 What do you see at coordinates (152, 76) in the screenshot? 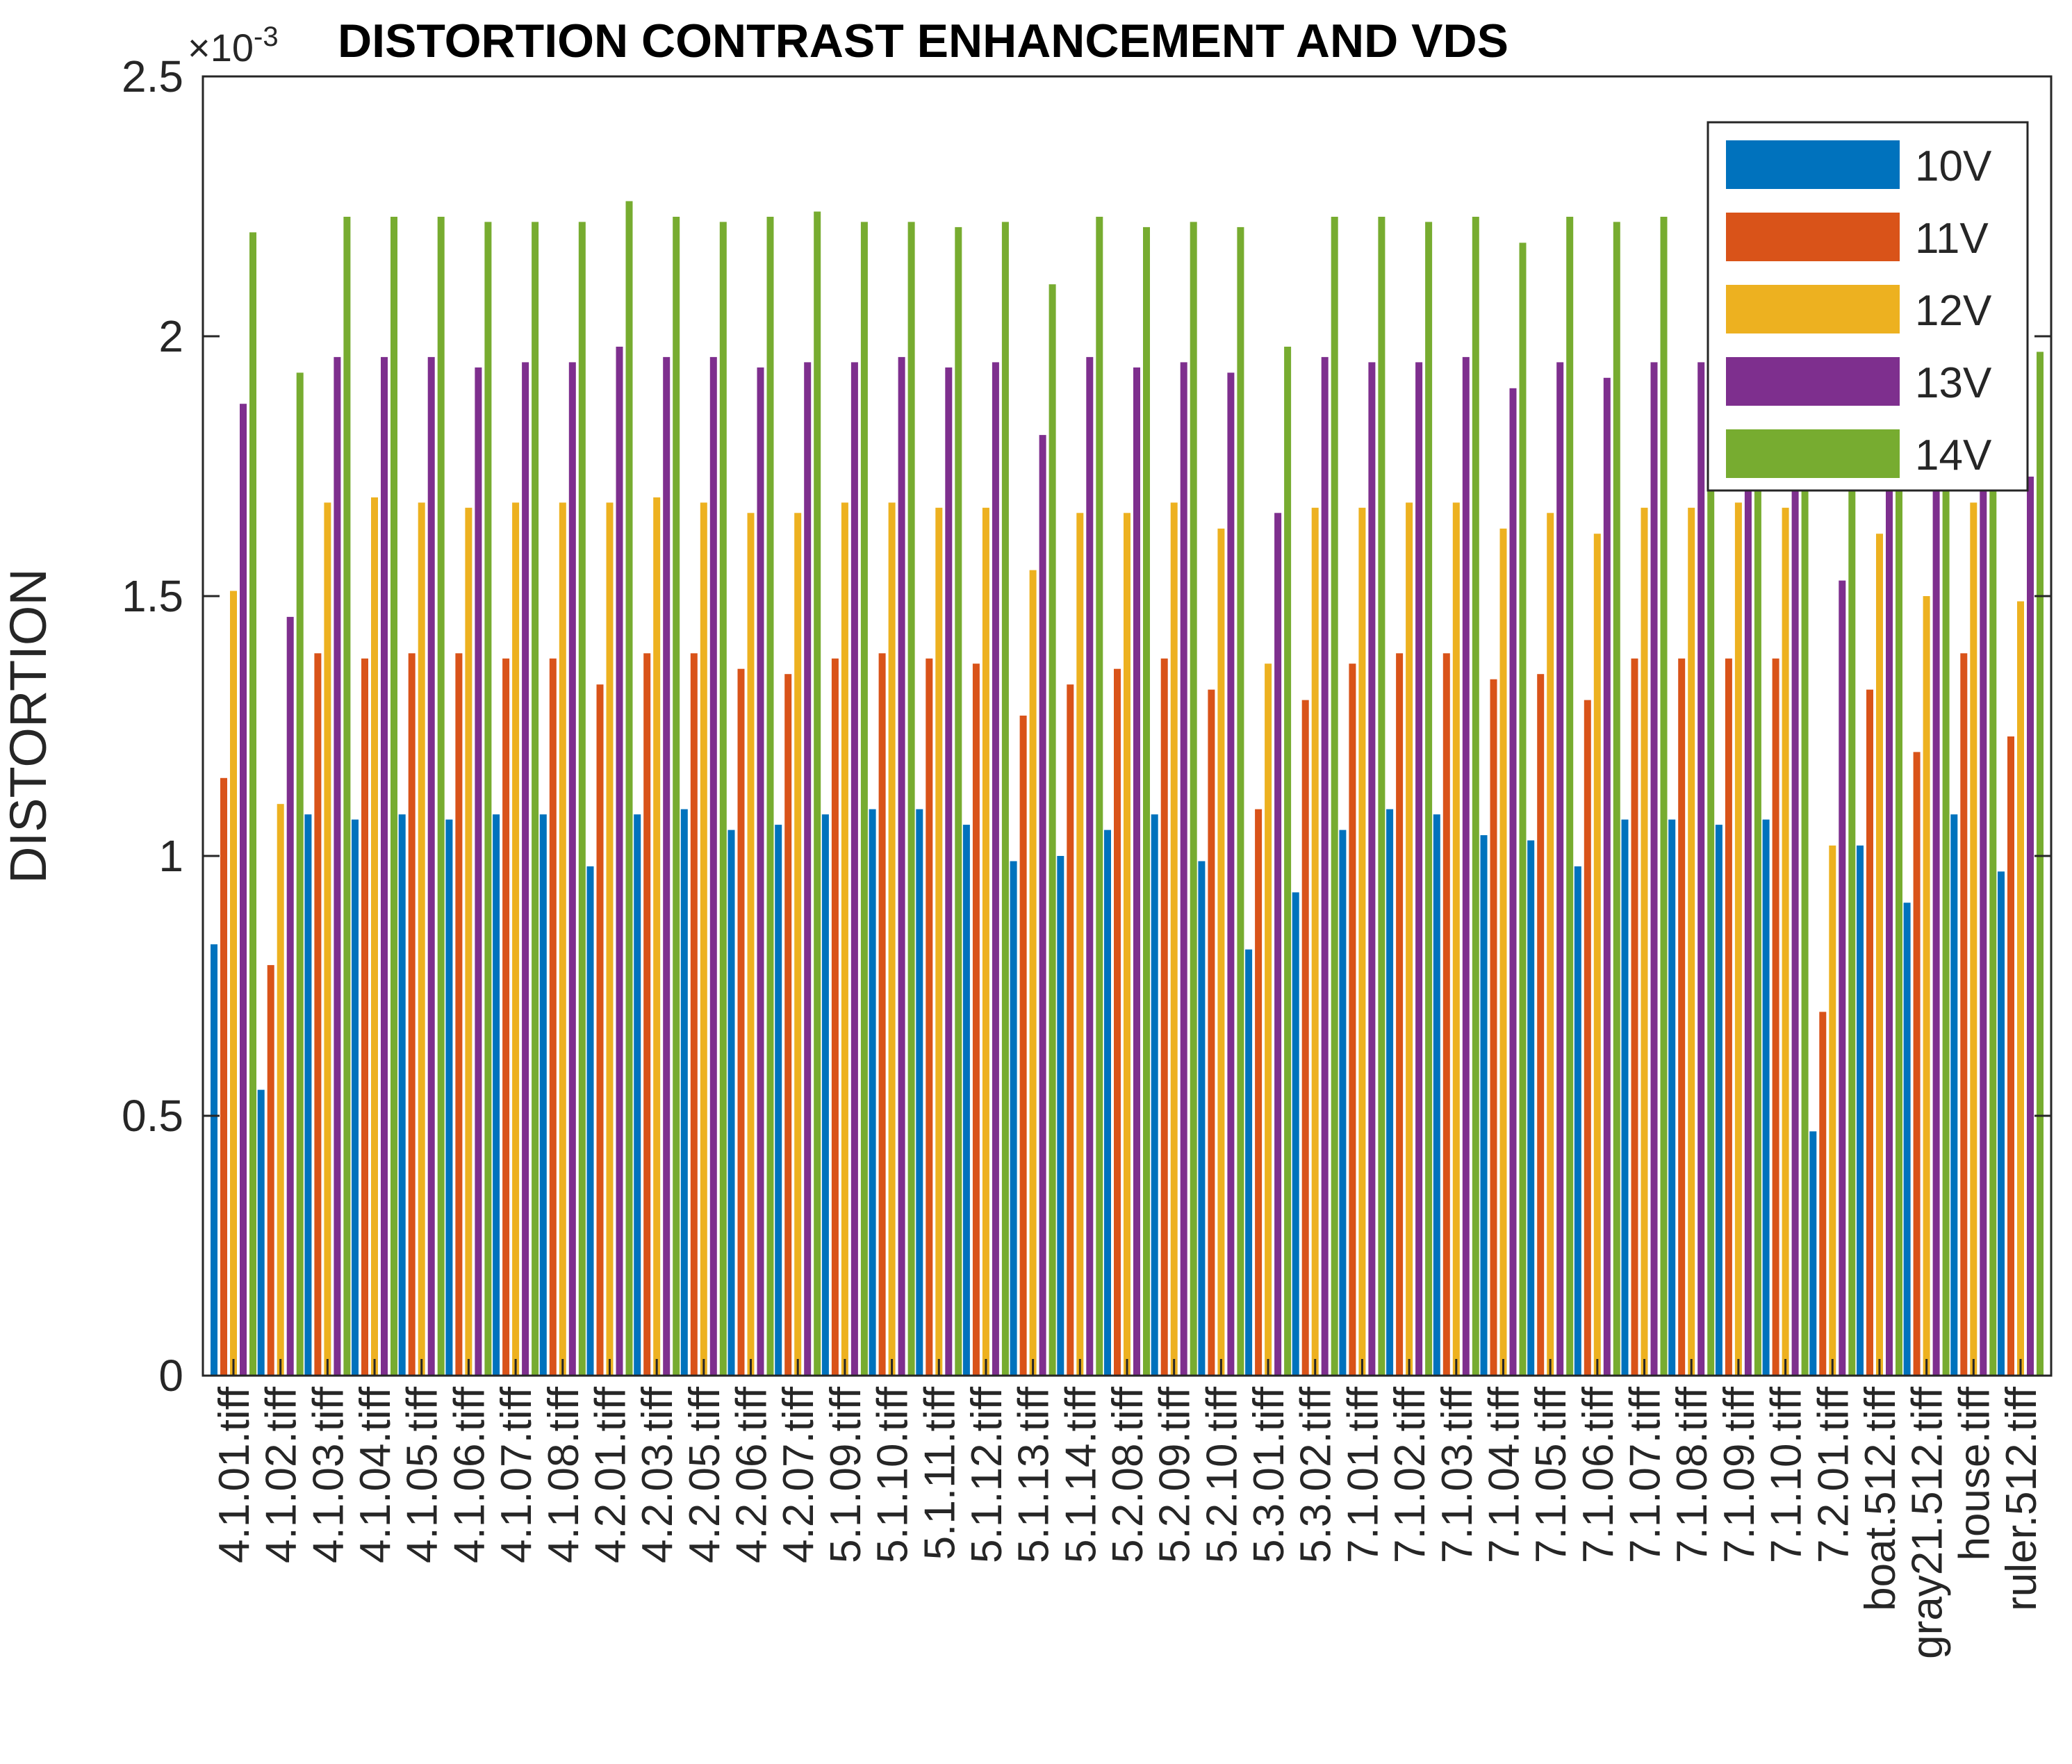
I see `y-tick-label: 2.5` at bounding box center [152, 76].